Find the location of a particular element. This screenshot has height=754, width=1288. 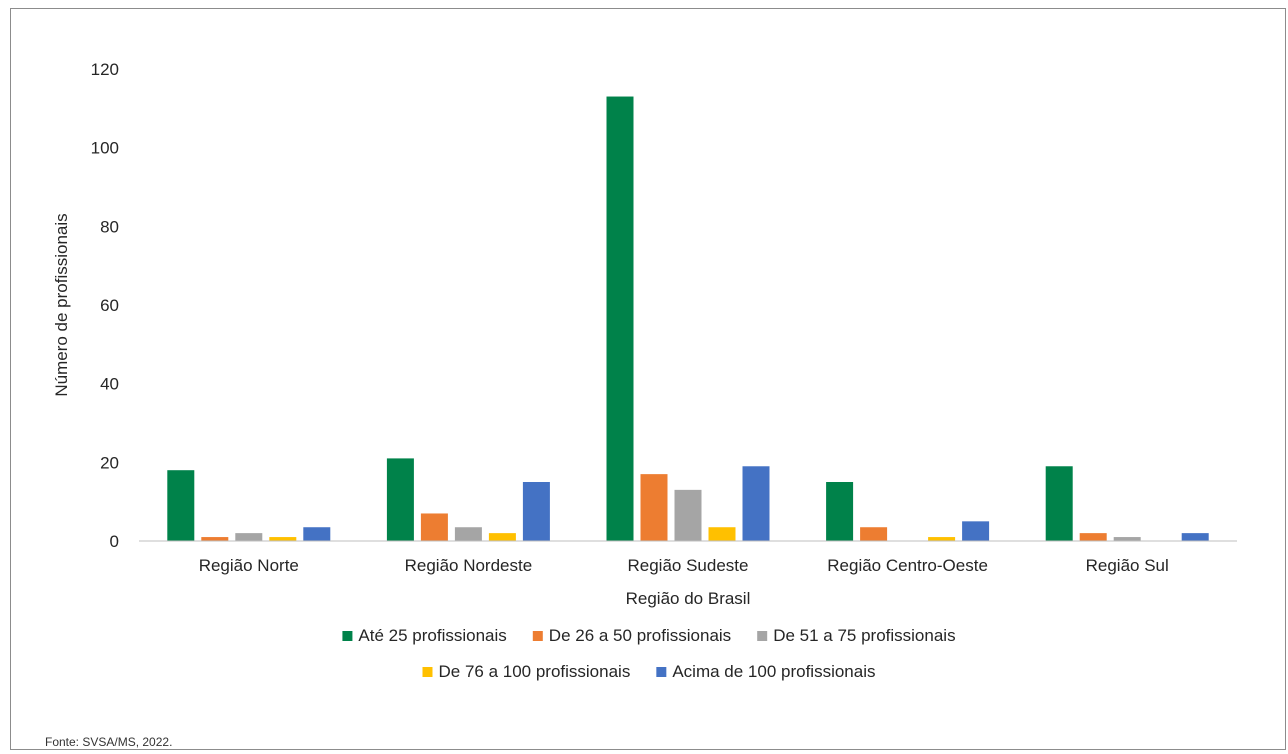

legend-label: Até 25 profissionais is located at coordinates (432, 635).